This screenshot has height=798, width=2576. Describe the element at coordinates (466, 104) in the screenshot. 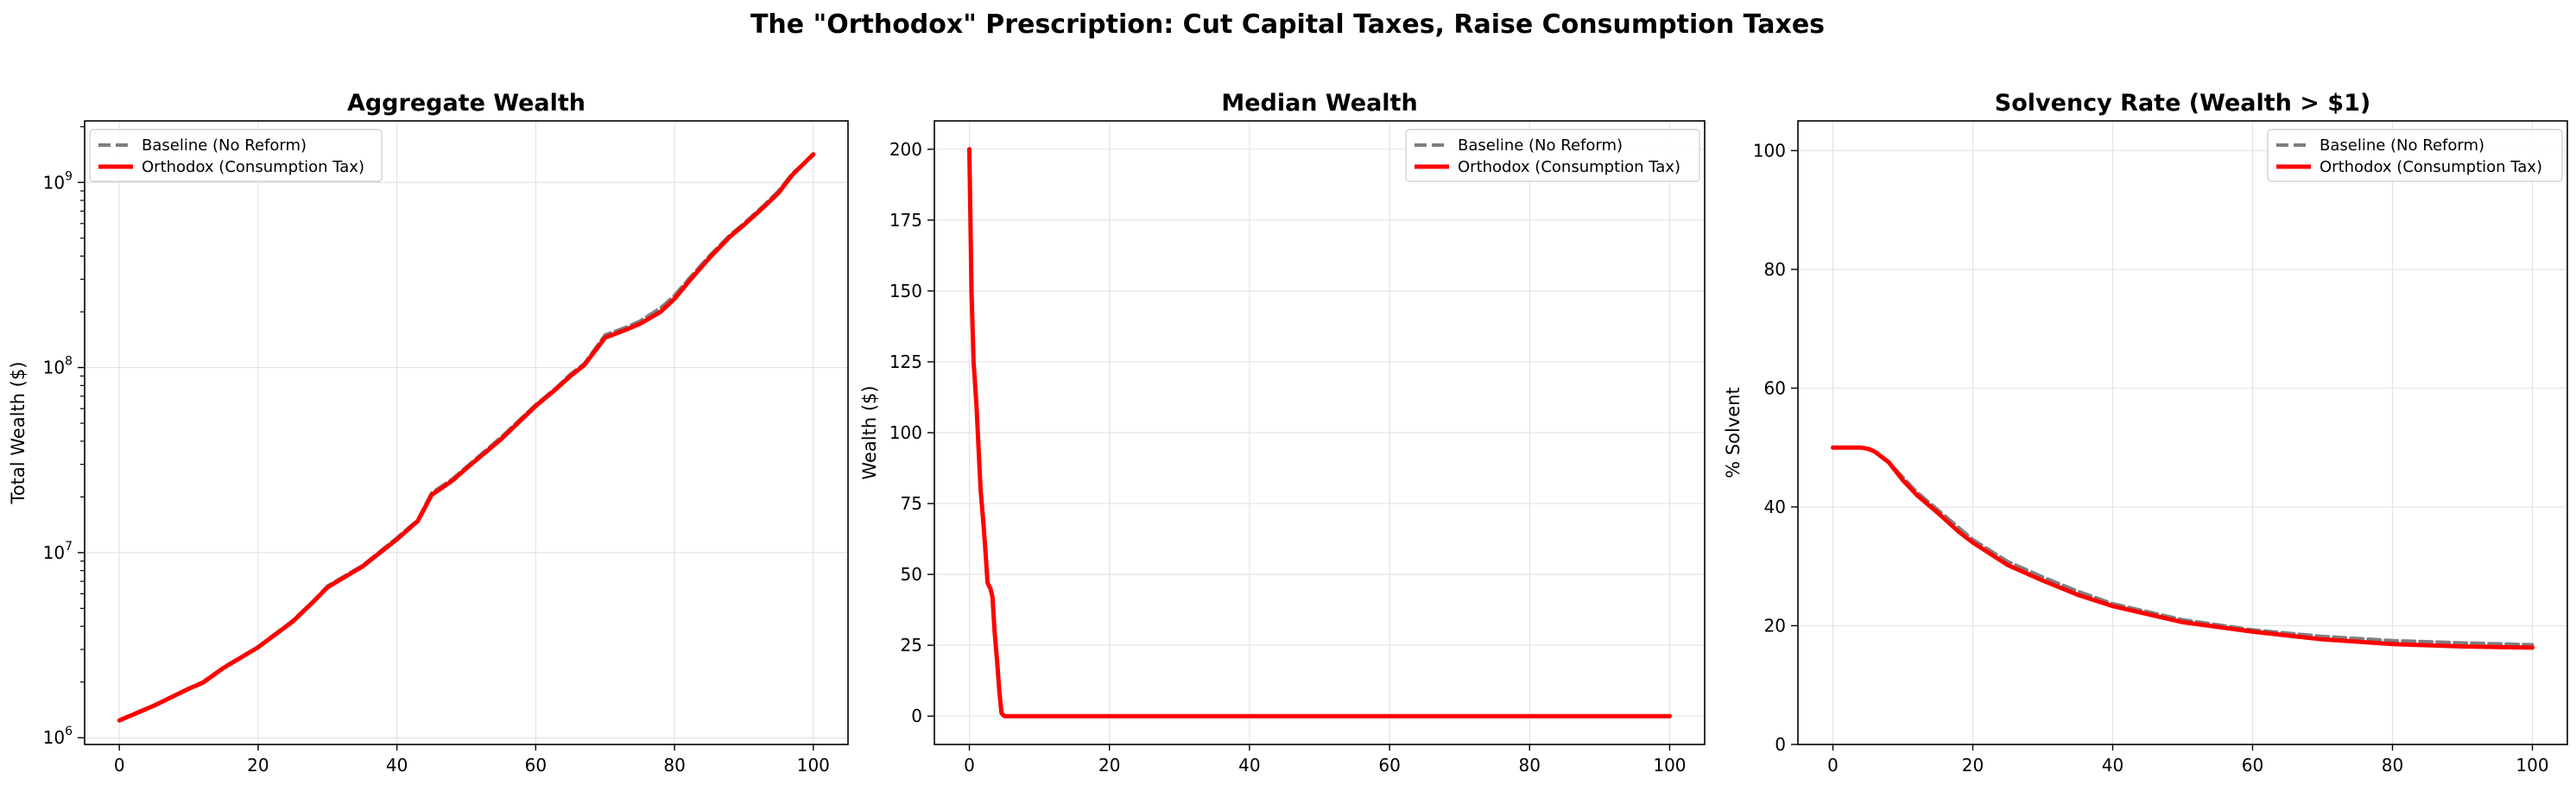

I see `panel-title: Aggregate Wealth` at that location.